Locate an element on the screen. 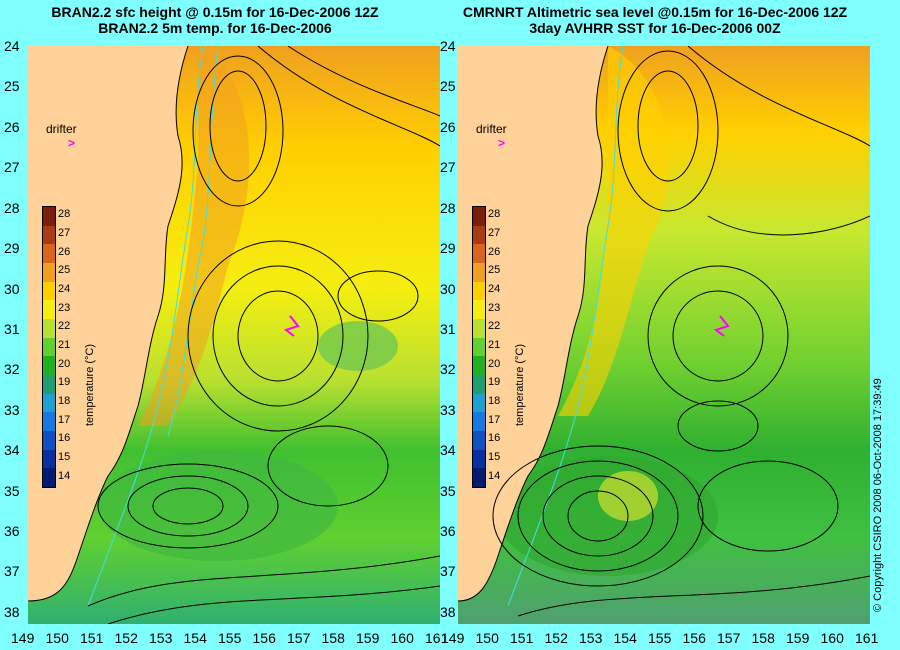  latitude-tick-label: 35 is located at coordinates (448, 490).